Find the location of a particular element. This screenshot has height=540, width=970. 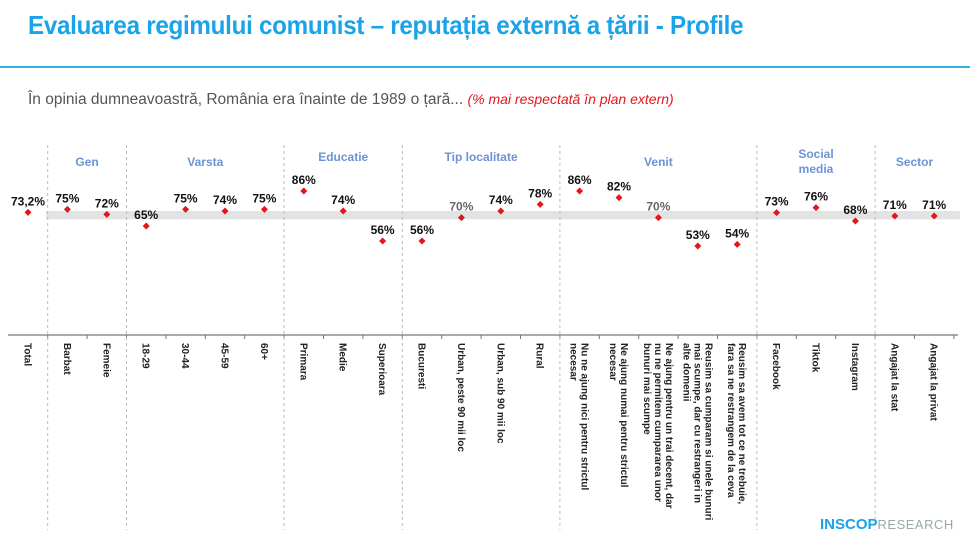

category-label: Facebook is located at coordinates (775, 366).